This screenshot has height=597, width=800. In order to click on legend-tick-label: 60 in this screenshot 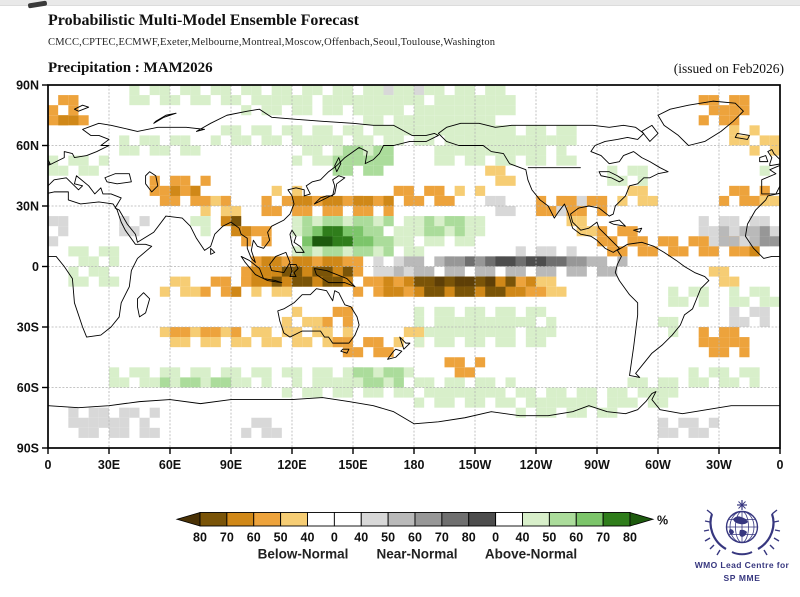, I will do `click(576, 538)`.